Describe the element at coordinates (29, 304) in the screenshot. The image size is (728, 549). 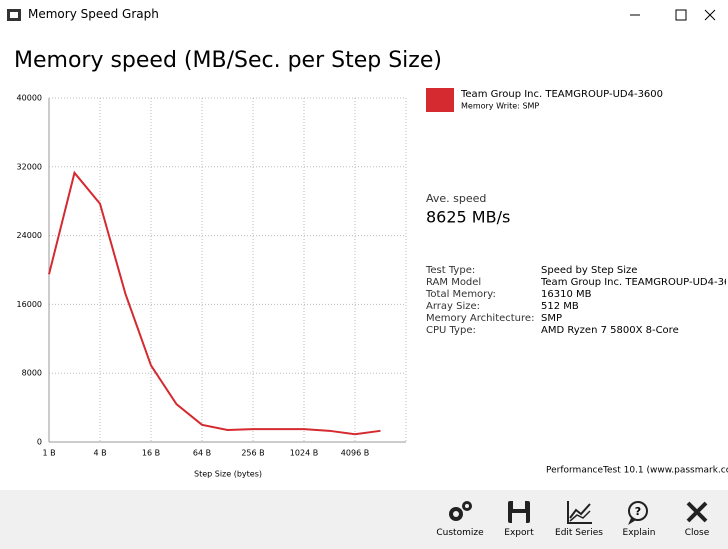
I see `y-tick-label: 16000` at that location.